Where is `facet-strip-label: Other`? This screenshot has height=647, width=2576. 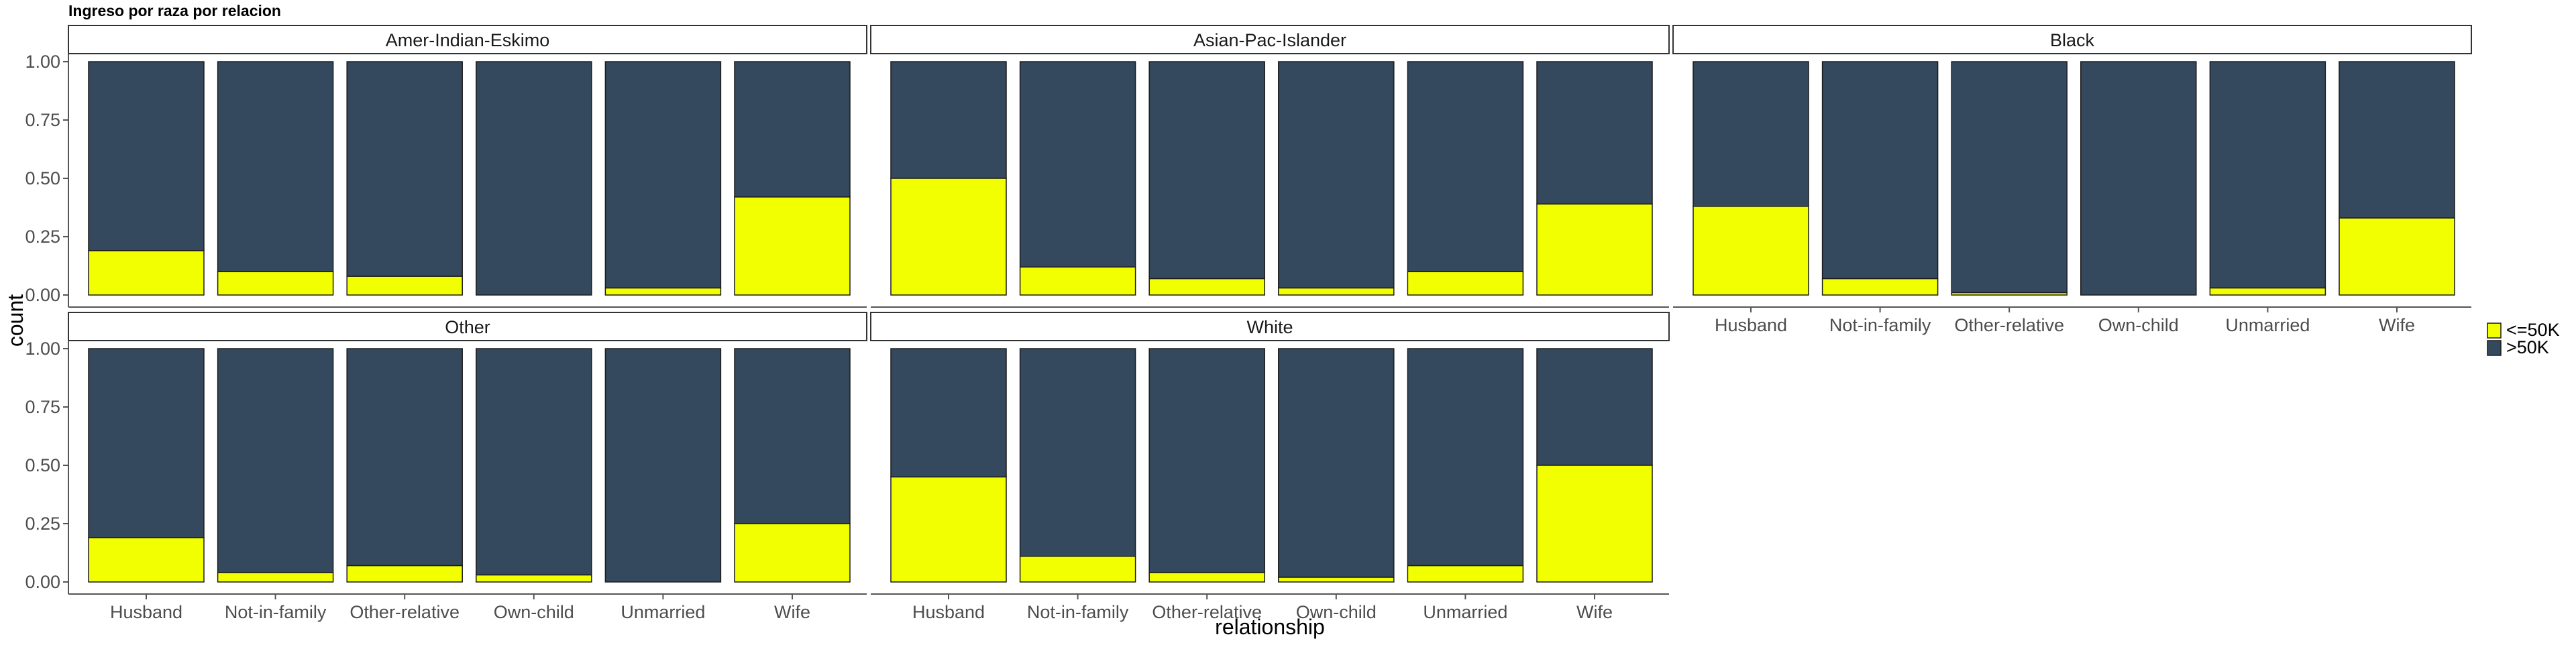 facet-strip-label: Other is located at coordinates (467, 327).